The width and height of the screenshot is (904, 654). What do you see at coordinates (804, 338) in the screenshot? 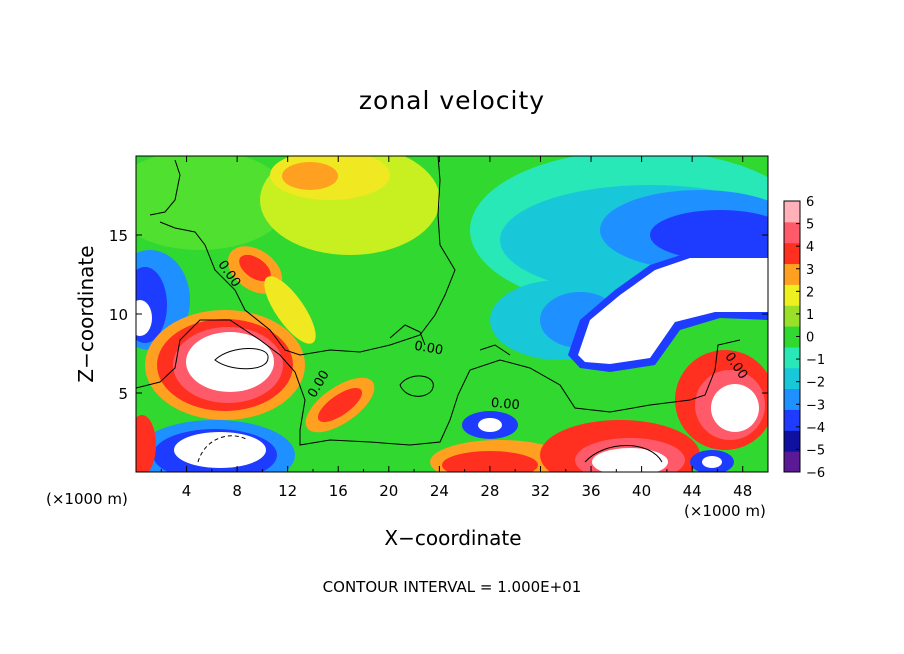
I see `colorbar: 6 5 4 3 2 1 0 −1 −2 −3 −4 −5 −6` at bounding box center [804, 338].